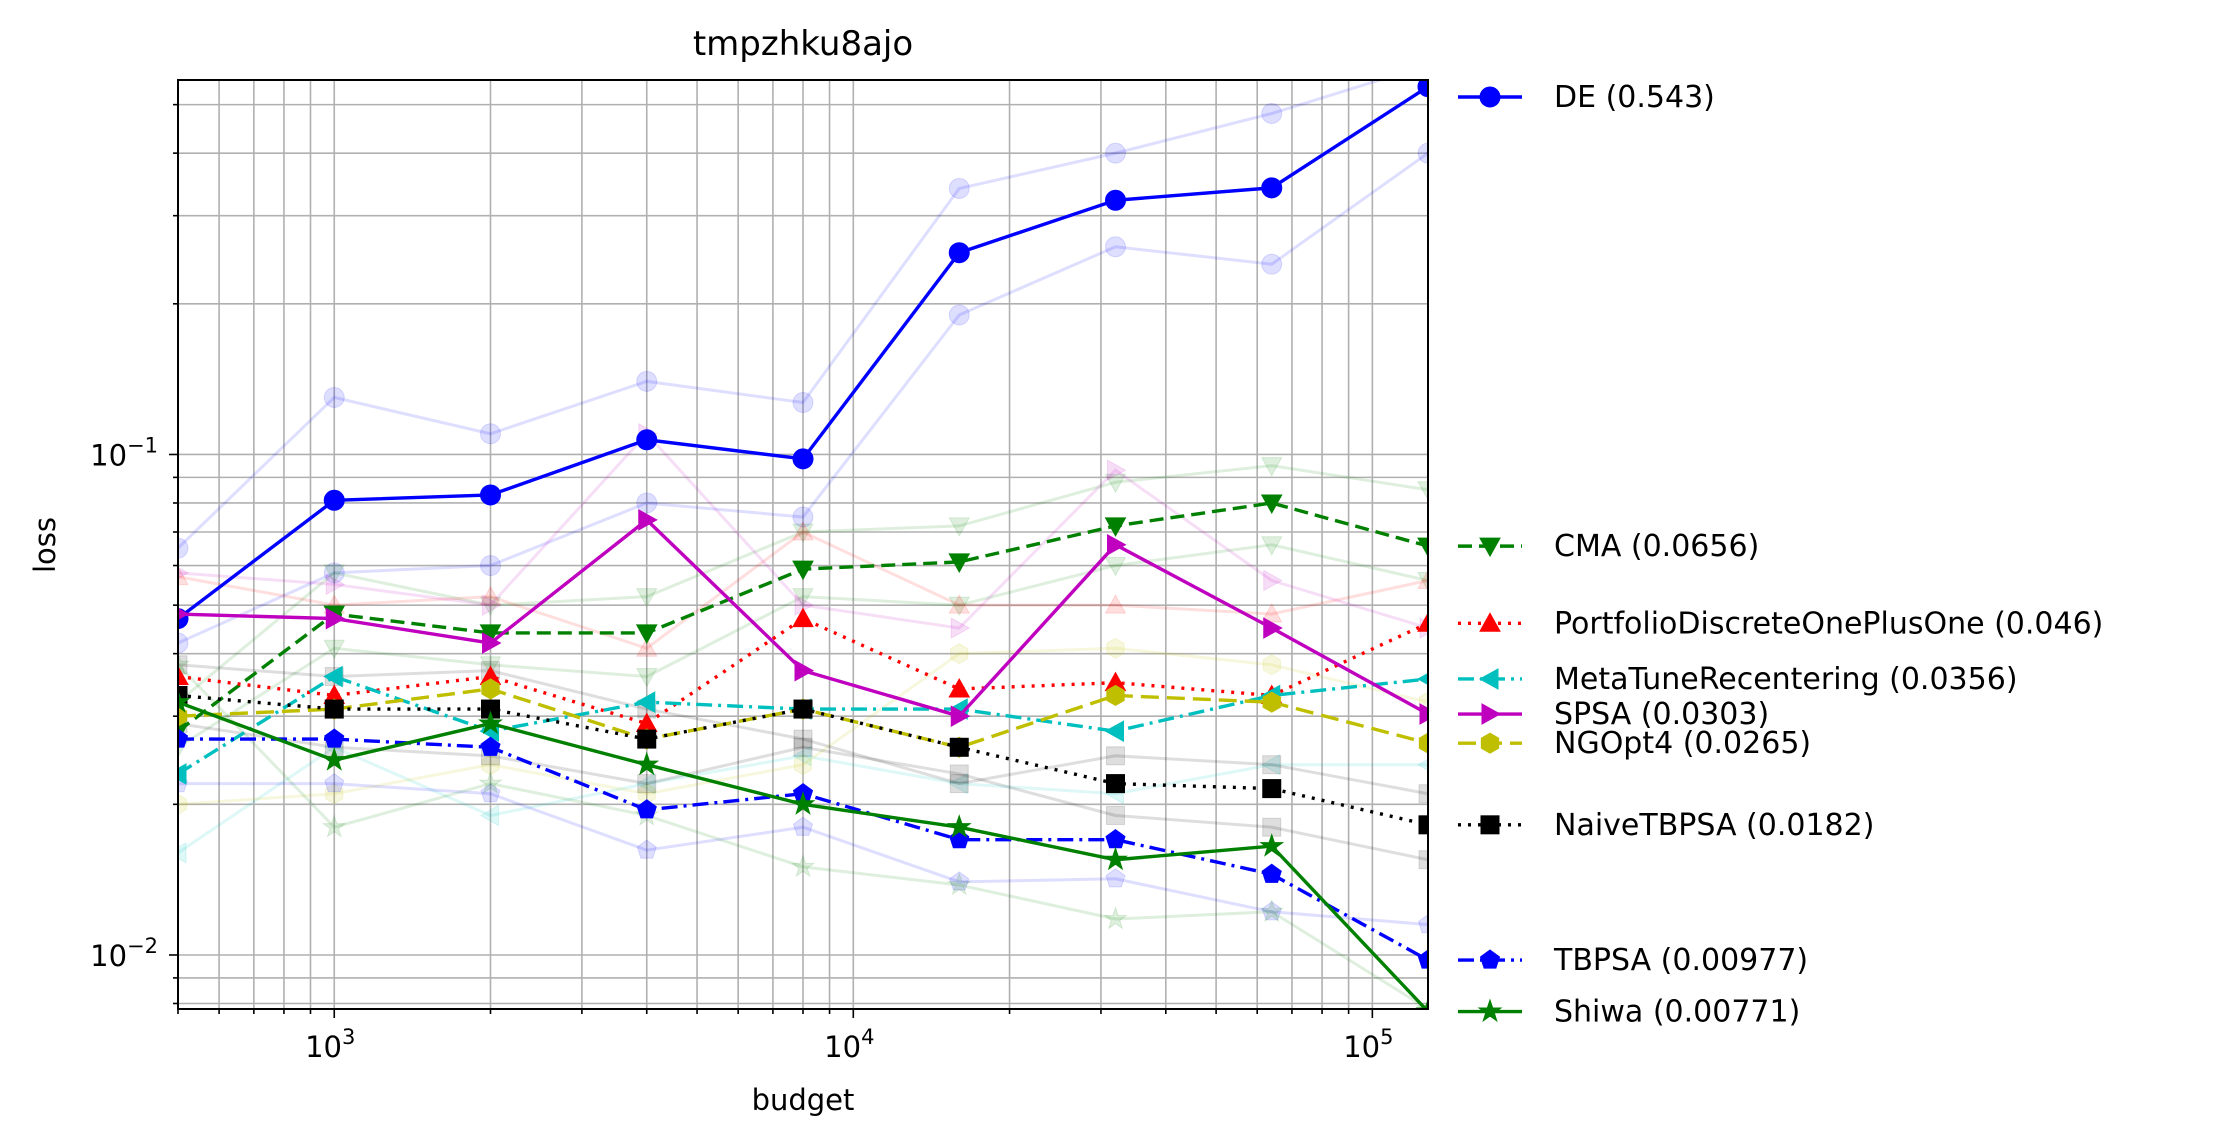  What do you see at coordinates (1666, 825) in the screenshot?
I see `legend-item: NaiveTBPSA (0.0182)` at bounding box center [1666, 825].